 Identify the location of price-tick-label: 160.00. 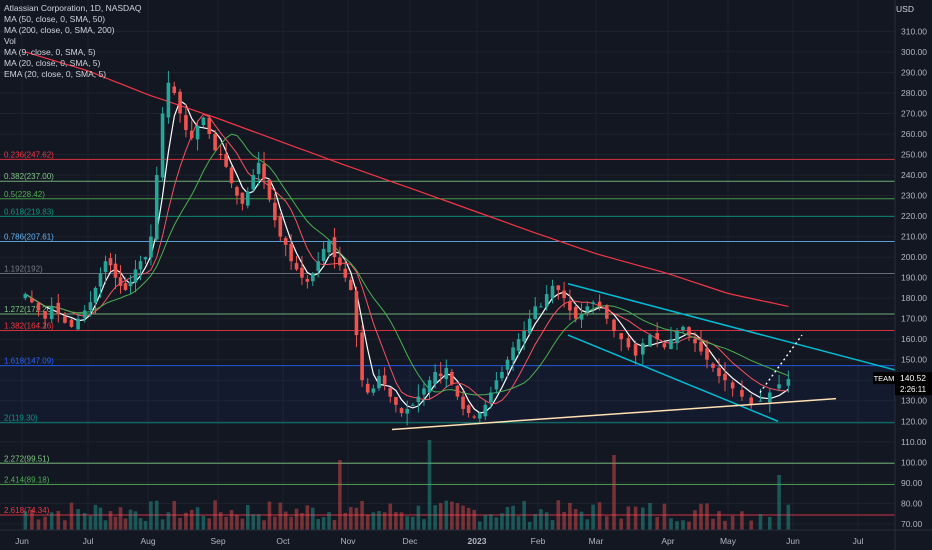
(914, 339).